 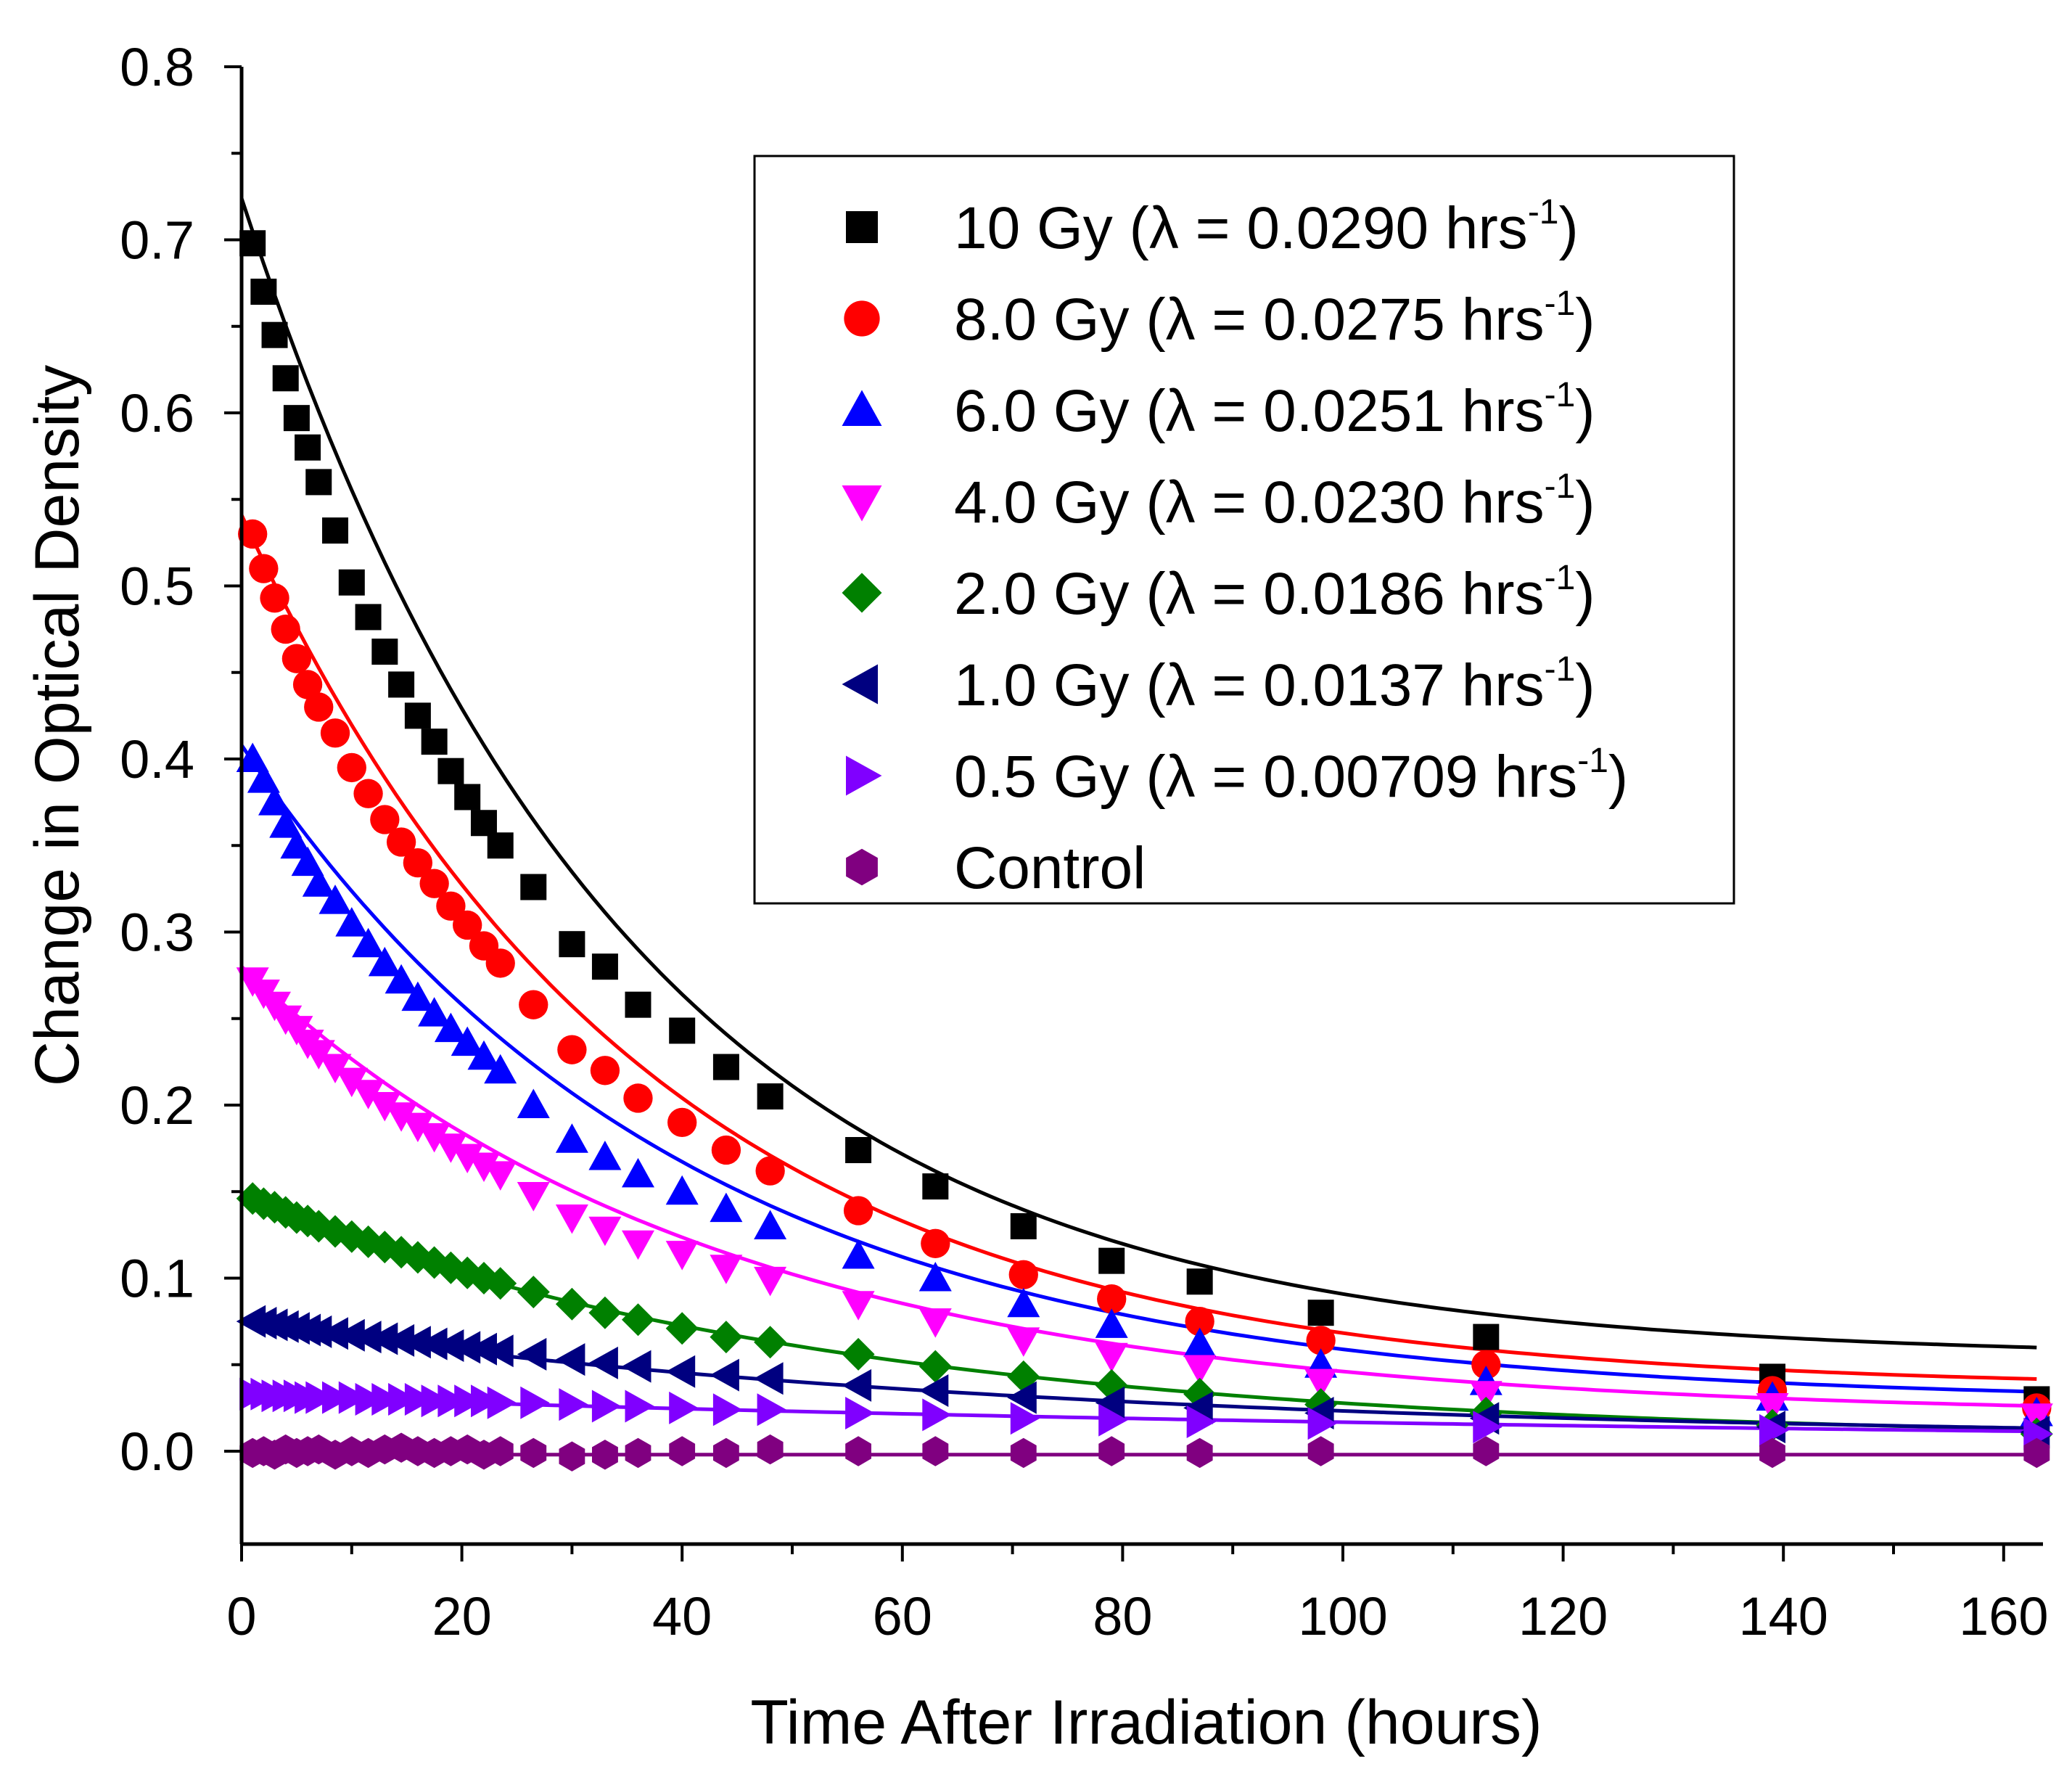 I want to click on x-tick-label: 40, so click(x=682, y=1616).